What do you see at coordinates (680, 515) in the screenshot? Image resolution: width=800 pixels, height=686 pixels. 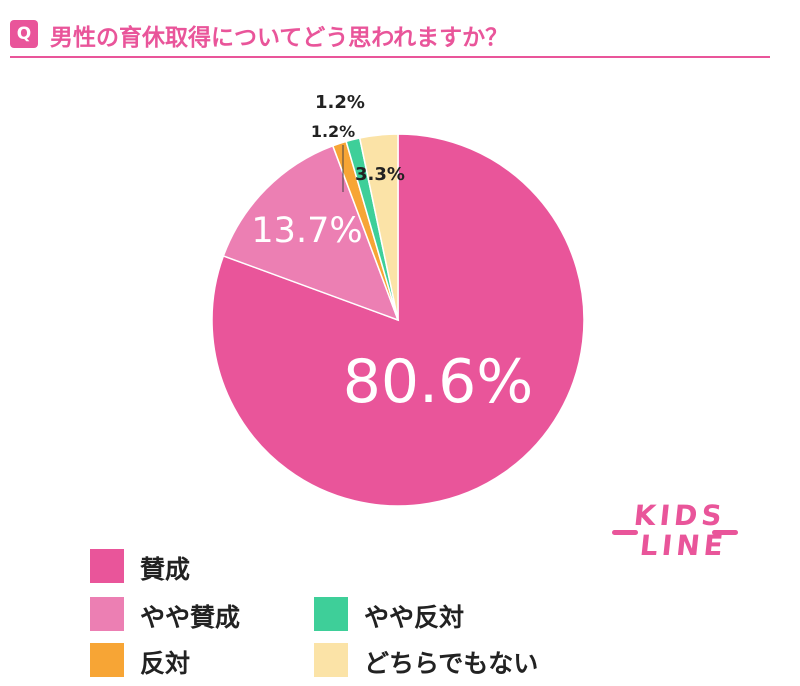 I see `logo-line-1: KIDS` at bounding box center [680, 515].